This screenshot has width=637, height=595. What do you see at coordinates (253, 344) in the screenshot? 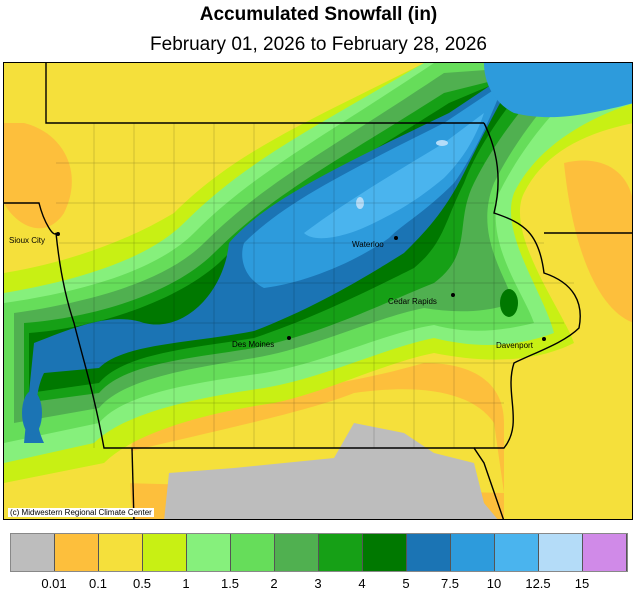
I see `city-label: Des Moines` at bounding box center [253, 344].